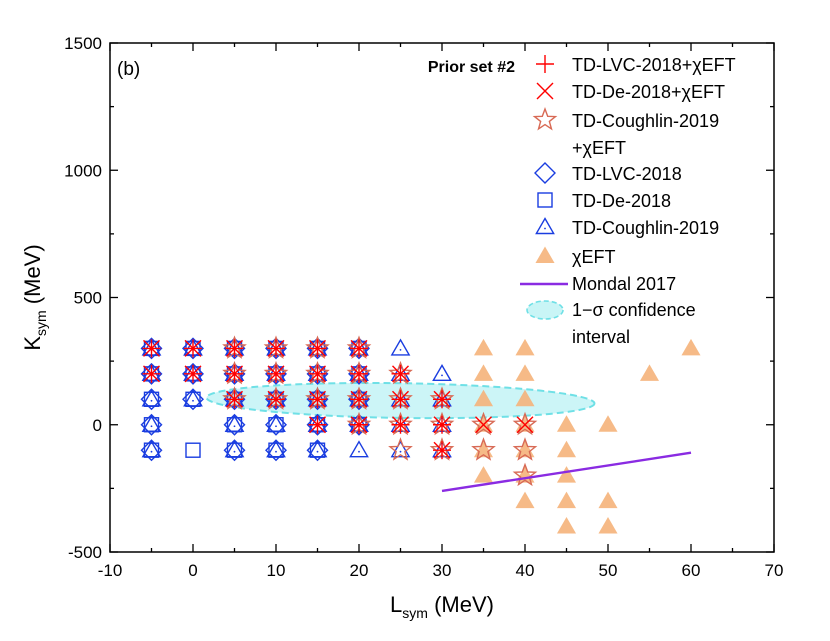 The image size is (830, 641). Describe the element at coordinates (593, 257) in the screenshot. I see `legend-label-eft: χEFT` at that location.